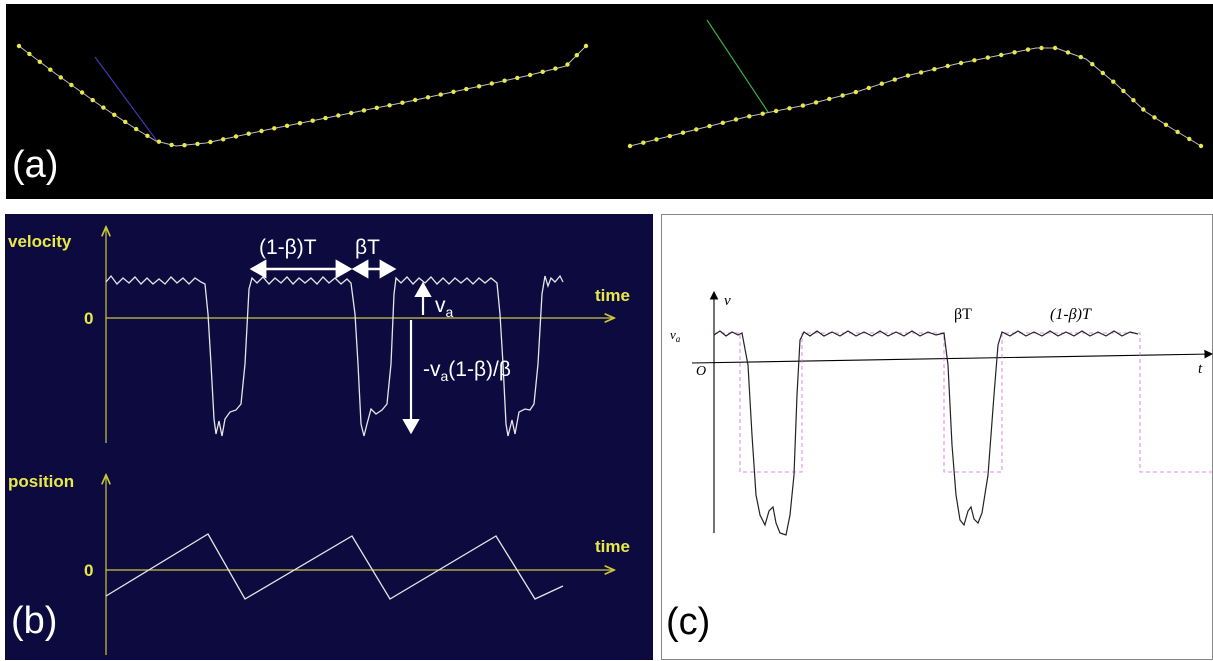 The height and width of the screenshot is (661, 1213). I want to click on right-trajectory-curve, so click(915, 97).